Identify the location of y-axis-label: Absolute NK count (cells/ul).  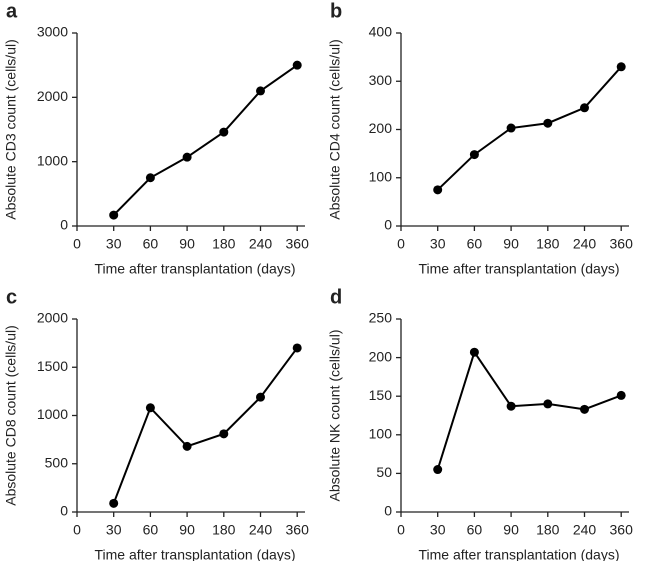
(335, 416).